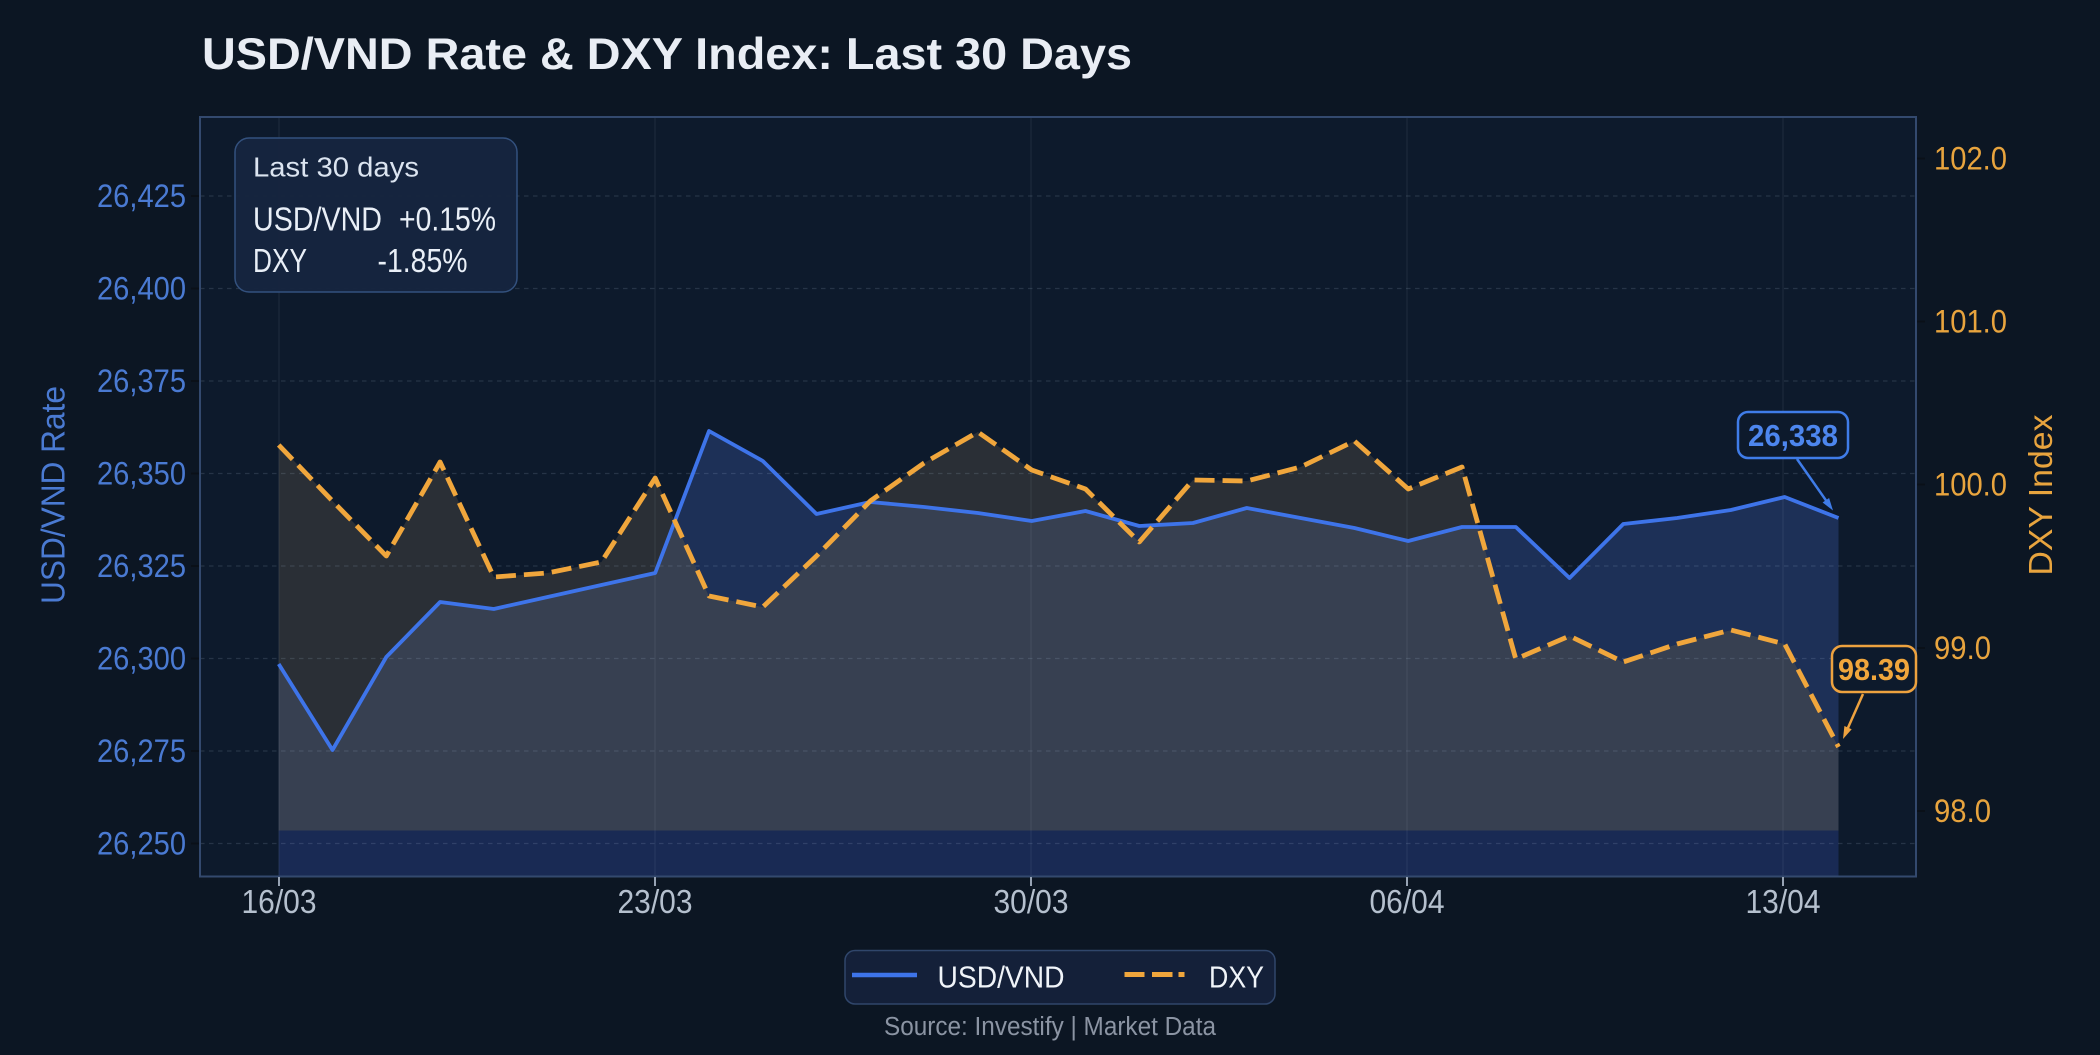 This screenshot has height=1055, width=2100. What do you see at coordinates (279, 901) in the screenshot?
I see `svg-text: 16/03` at bounding box center [279, 901].